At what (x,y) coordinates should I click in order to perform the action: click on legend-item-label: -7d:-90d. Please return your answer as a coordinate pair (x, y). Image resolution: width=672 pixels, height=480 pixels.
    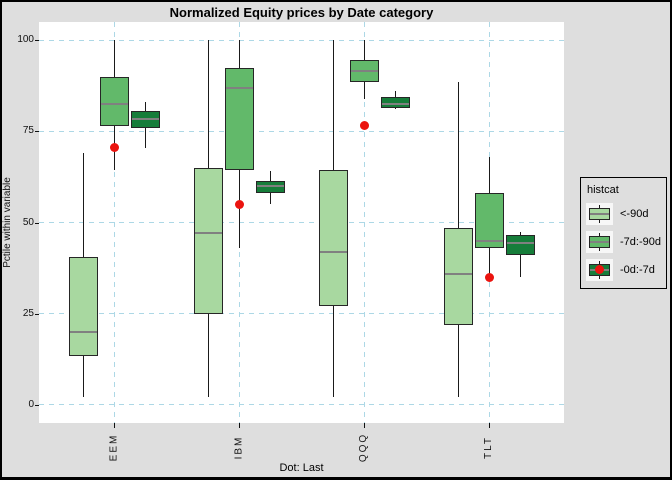
    Looking at the image, I should click on (640, 242).